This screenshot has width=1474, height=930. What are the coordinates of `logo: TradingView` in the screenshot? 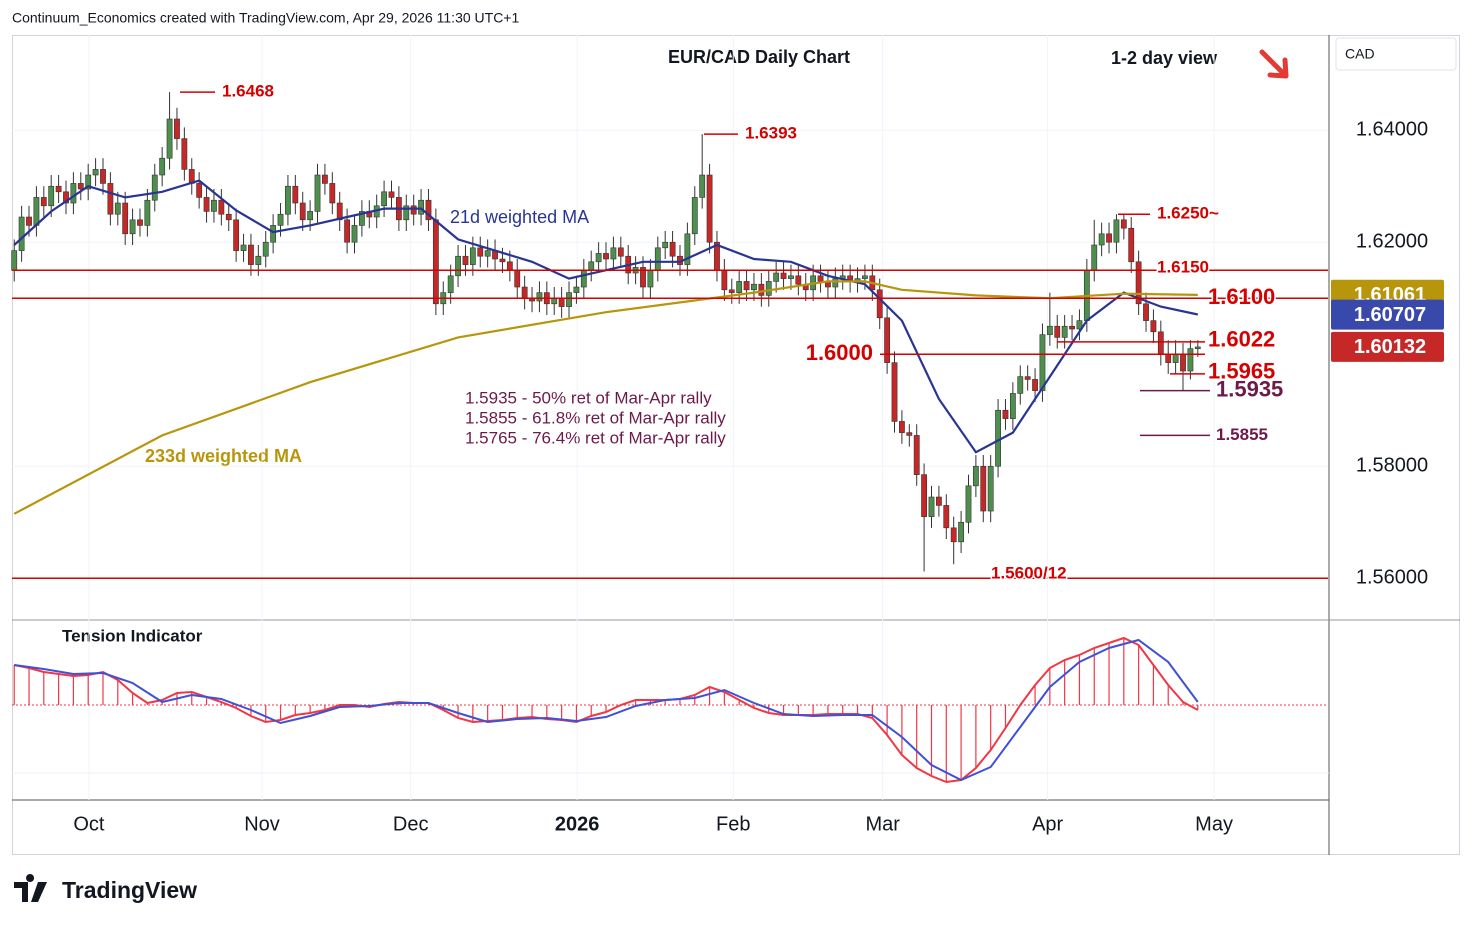 It's located at (105, 888).